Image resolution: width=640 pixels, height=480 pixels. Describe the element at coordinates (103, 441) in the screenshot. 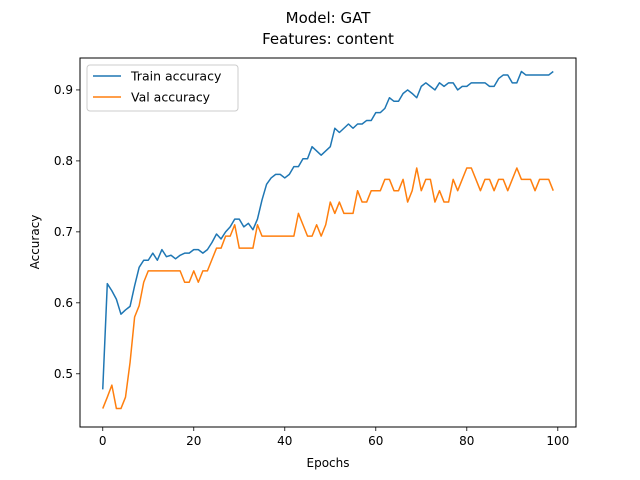

I see `x-tick-label: 0` at that location.